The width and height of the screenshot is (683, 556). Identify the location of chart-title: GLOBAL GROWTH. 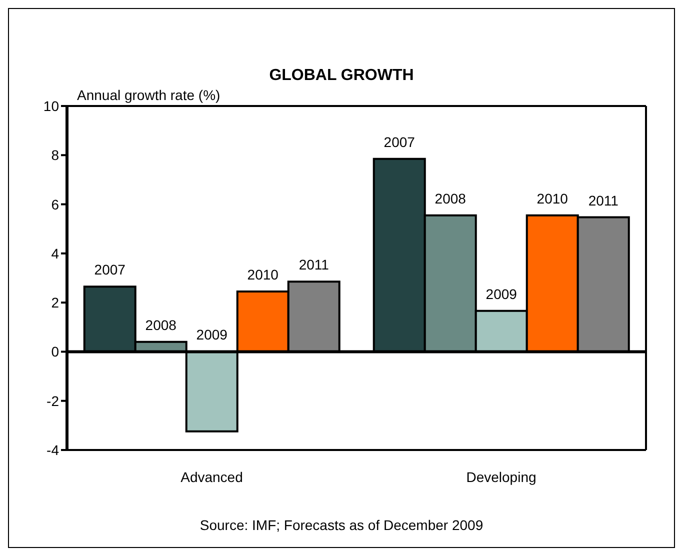
(341, 76).